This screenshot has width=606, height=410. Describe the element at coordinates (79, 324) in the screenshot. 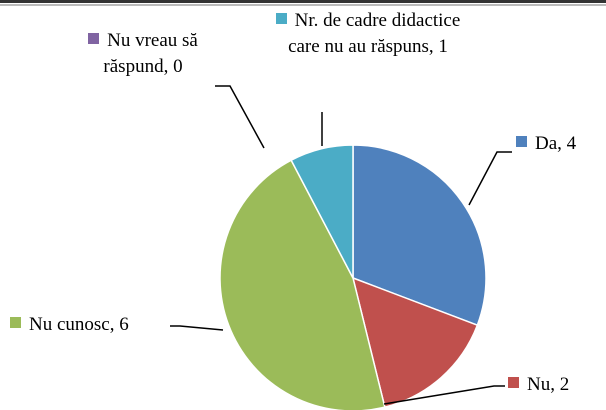

I see `data-label-text: Nu cunosc, 6` at that location.